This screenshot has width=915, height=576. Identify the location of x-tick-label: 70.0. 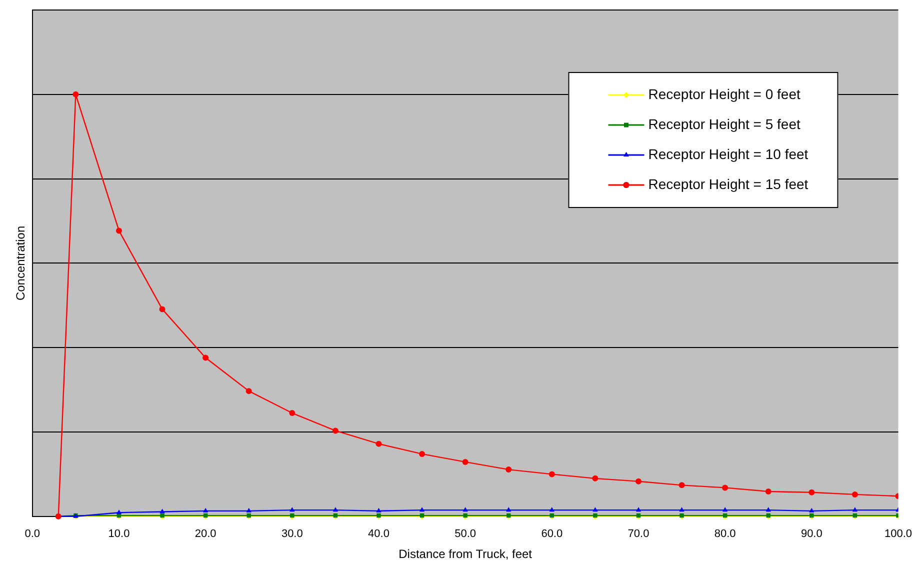
(639, 534).